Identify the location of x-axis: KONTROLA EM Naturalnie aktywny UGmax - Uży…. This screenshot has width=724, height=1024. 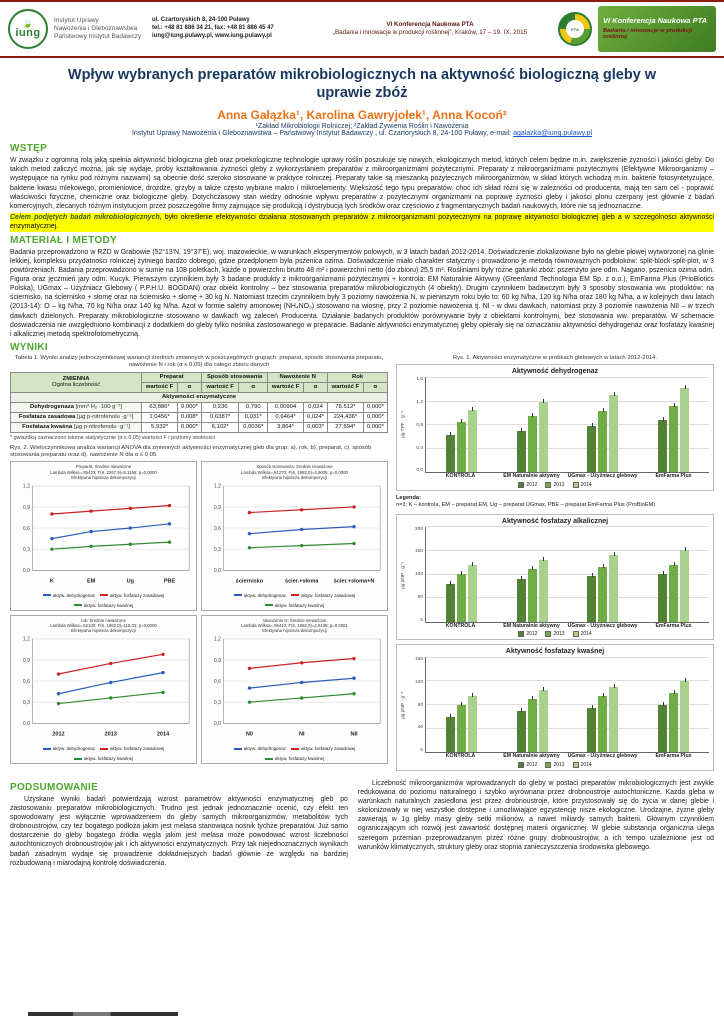
(567, 626).